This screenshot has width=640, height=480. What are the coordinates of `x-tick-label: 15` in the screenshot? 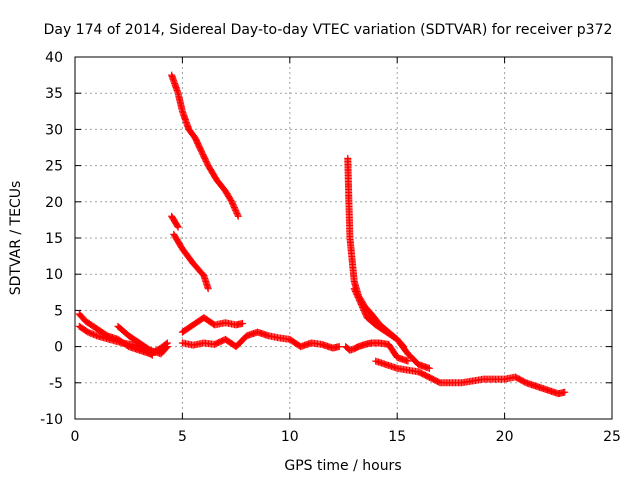 It's located at (397, 437).